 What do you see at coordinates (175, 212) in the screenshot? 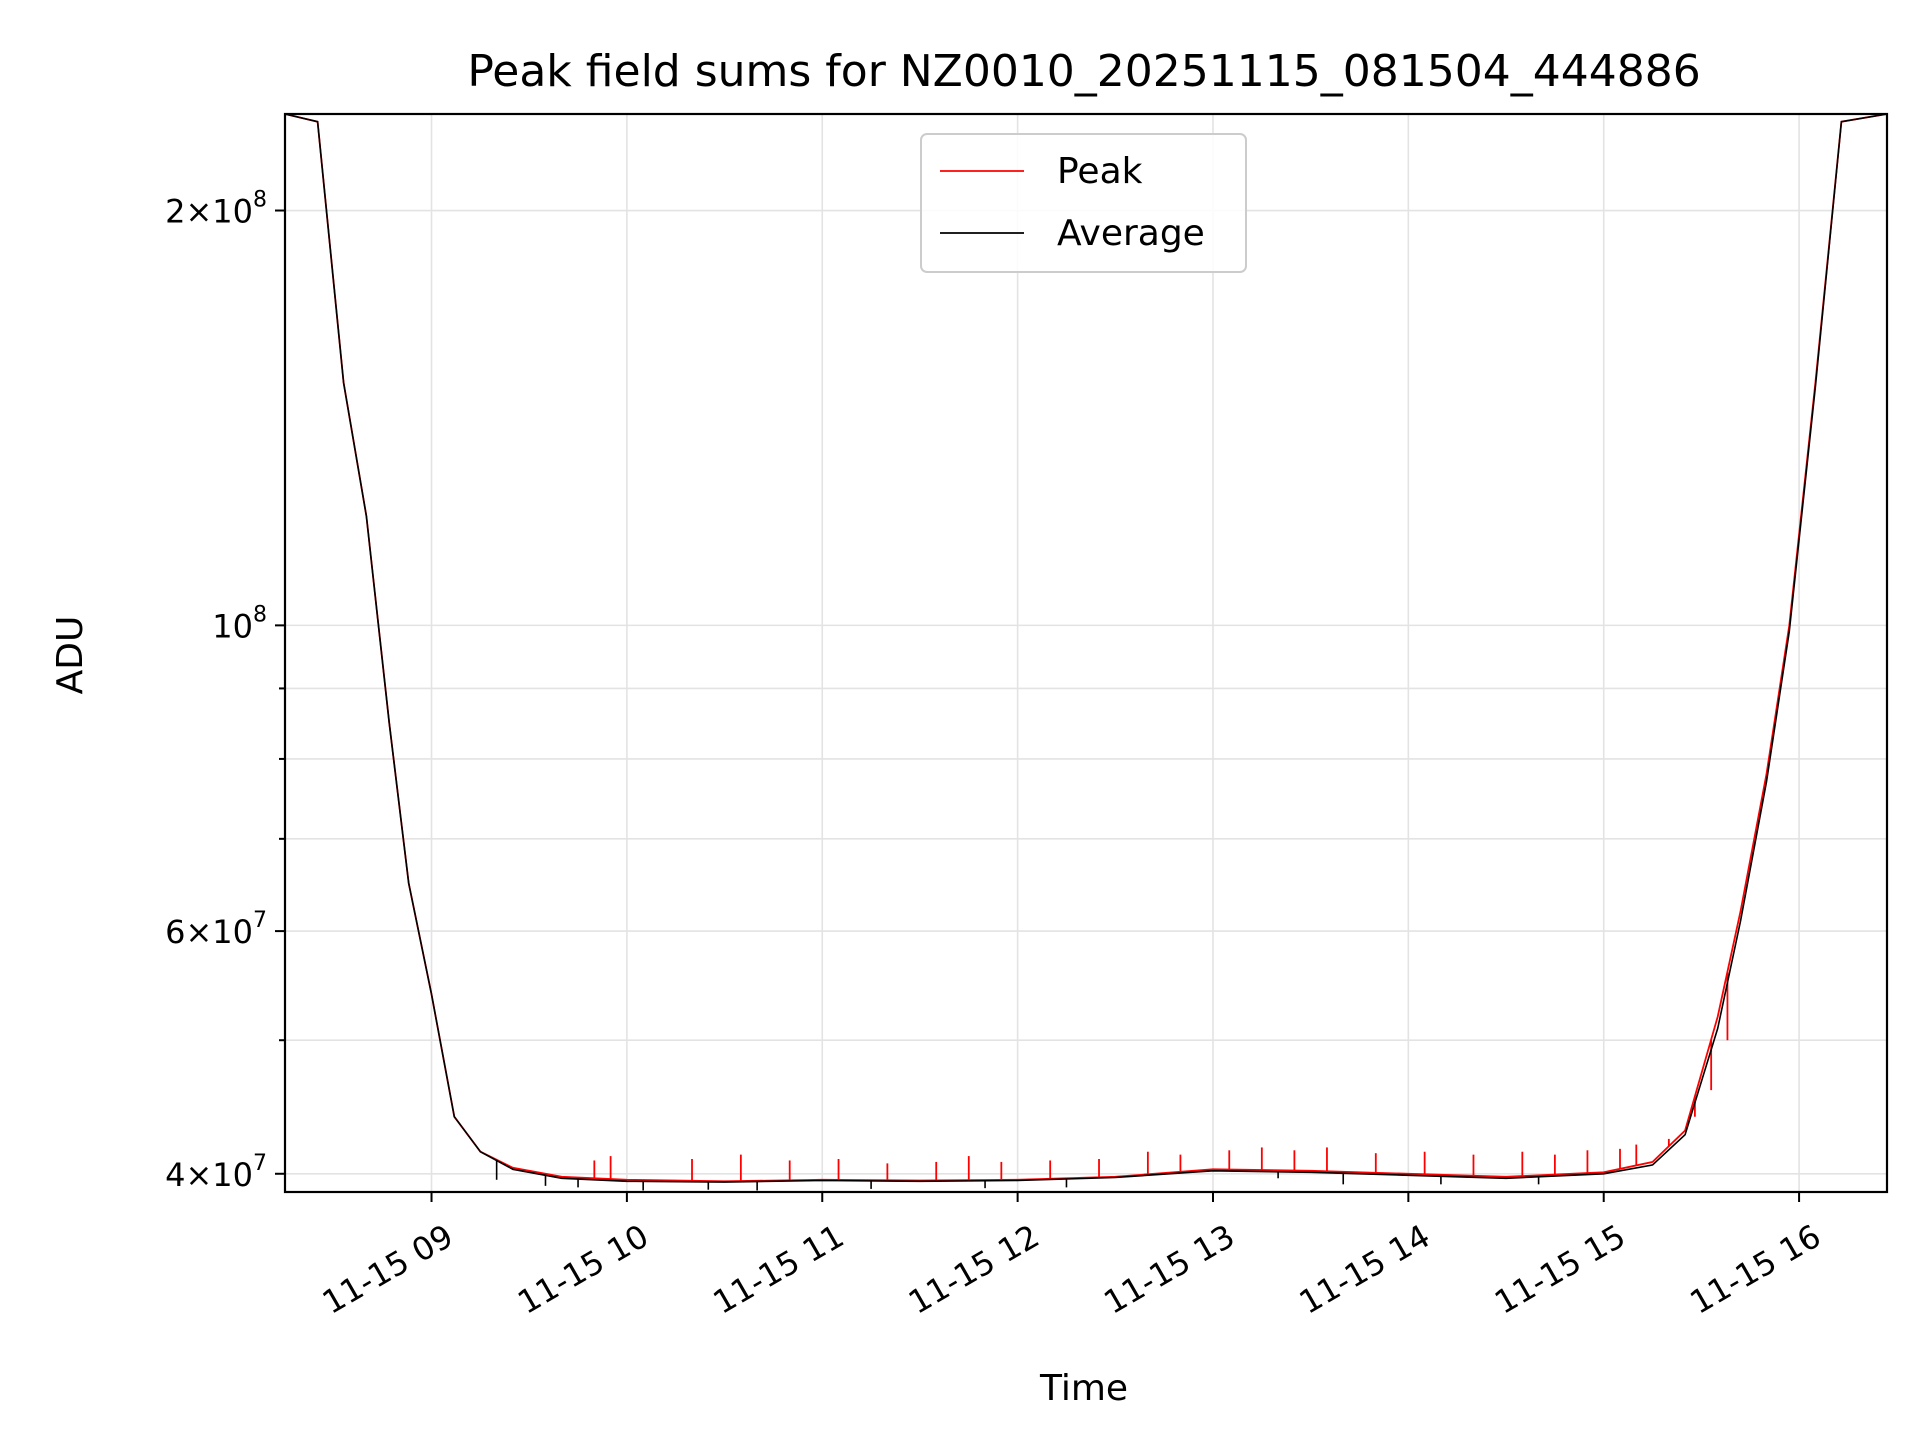
I see `y-tick-mantissa: 2` at bounding box center [175, 212].